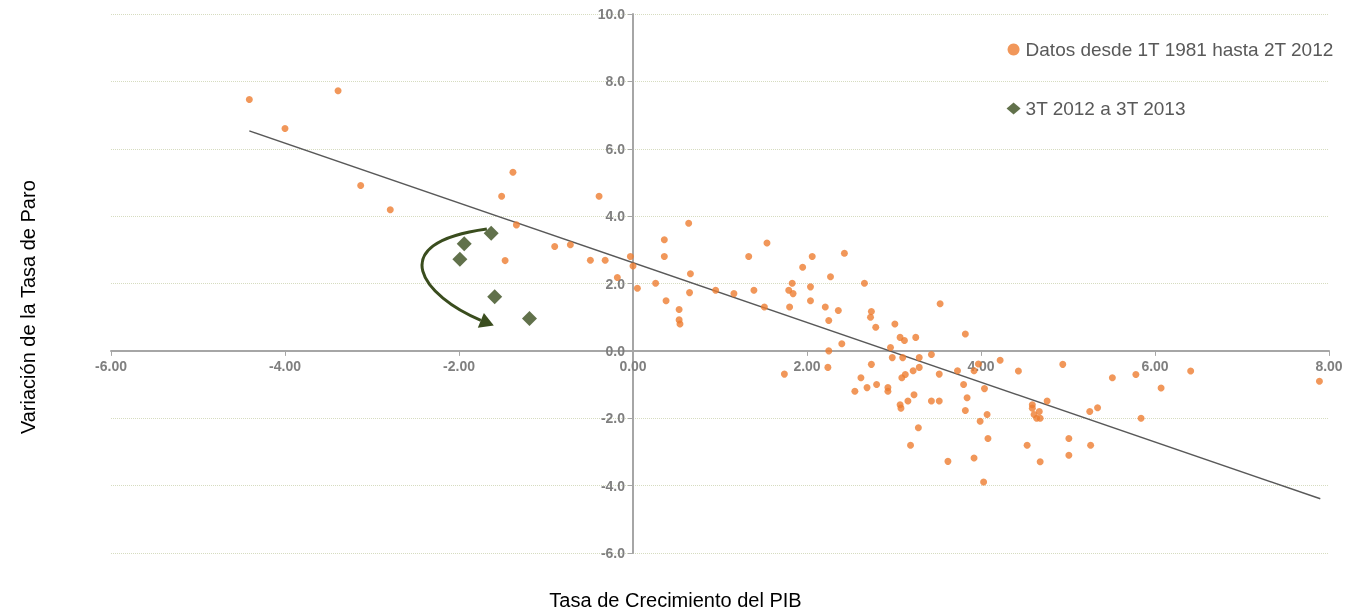  I want to click on x-tick-label: 2.00, so click(807, 365).